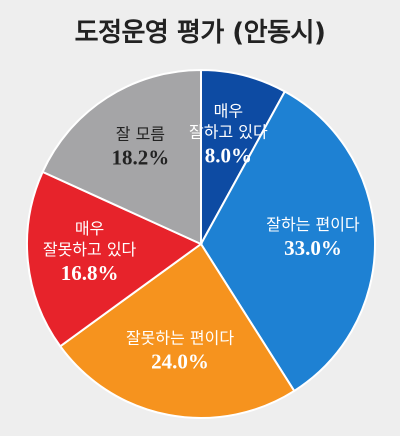  Describe the element at coordinates (180, 362) in the screenshot. I see `slice-value-3: 24.0%` at that location.